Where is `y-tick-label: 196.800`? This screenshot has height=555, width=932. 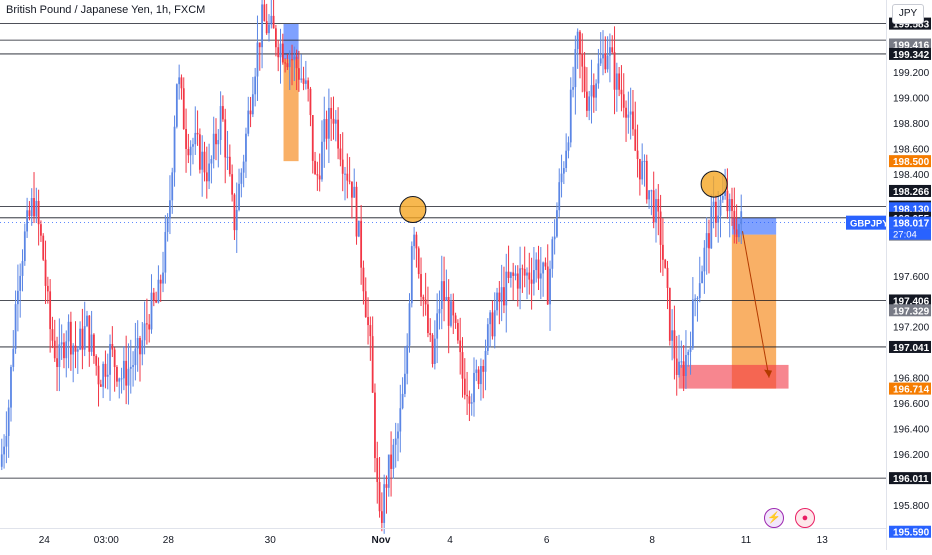
y-tick-label: 196.800 is located at coordinates (911, 379).